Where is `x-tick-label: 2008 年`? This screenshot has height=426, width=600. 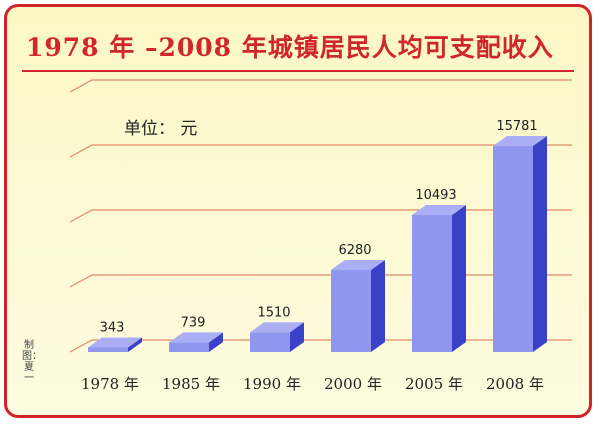 x-tick-label: 2008 年 is located at coordinates (515, 384).